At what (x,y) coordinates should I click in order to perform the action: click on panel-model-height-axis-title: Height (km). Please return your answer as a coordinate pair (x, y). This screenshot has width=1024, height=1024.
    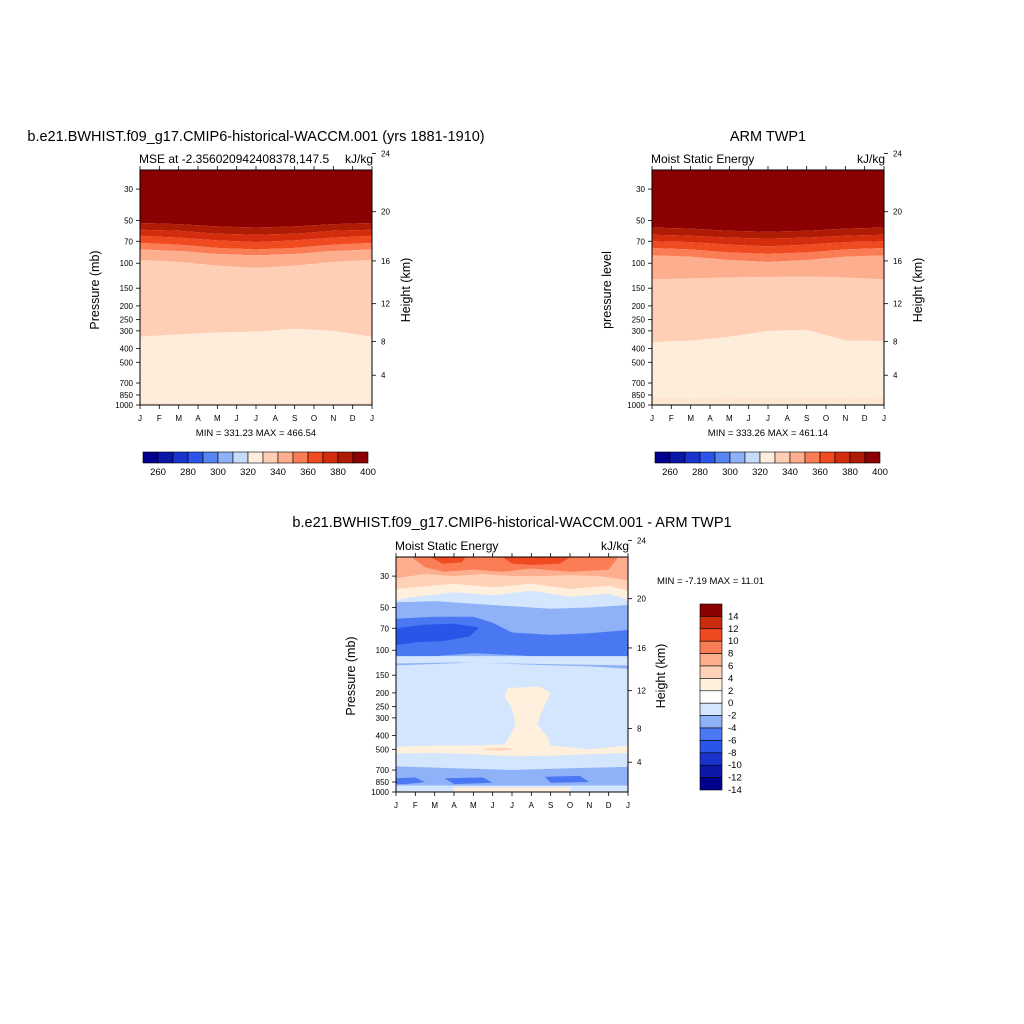
    Looking at the image, I should click on (406, 290).